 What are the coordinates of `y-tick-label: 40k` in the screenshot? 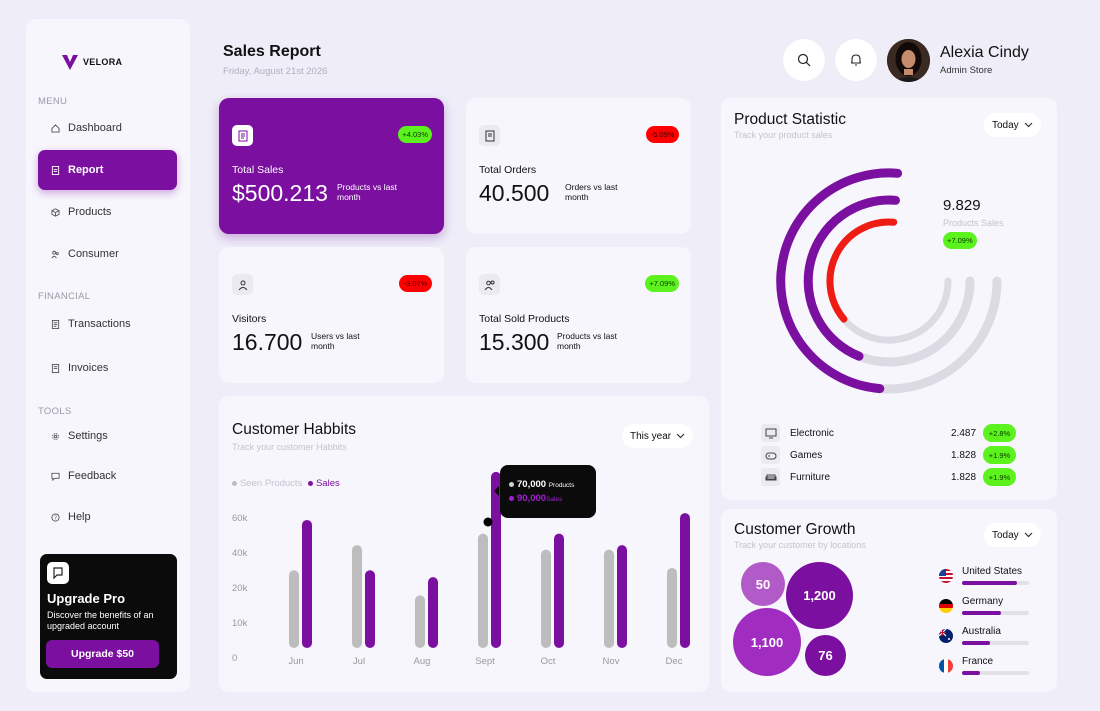 It's located at (240, 553).